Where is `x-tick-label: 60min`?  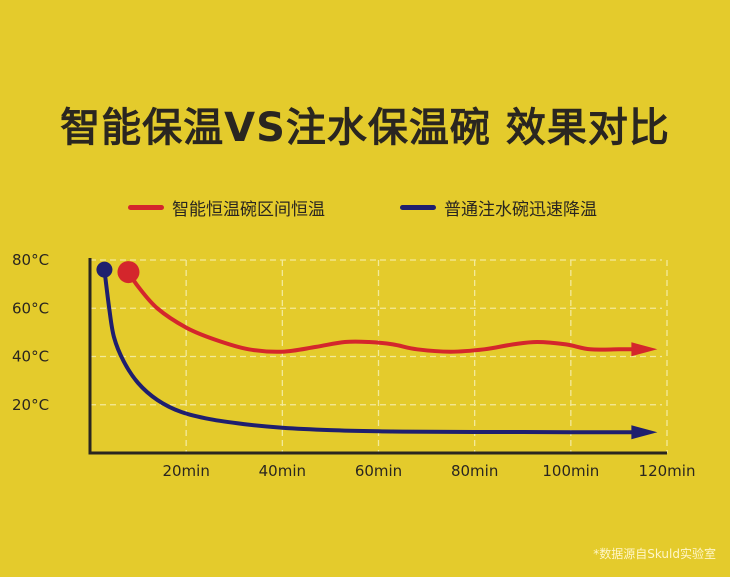 x-tick-label: 60min is located at coordinates (378, 471).